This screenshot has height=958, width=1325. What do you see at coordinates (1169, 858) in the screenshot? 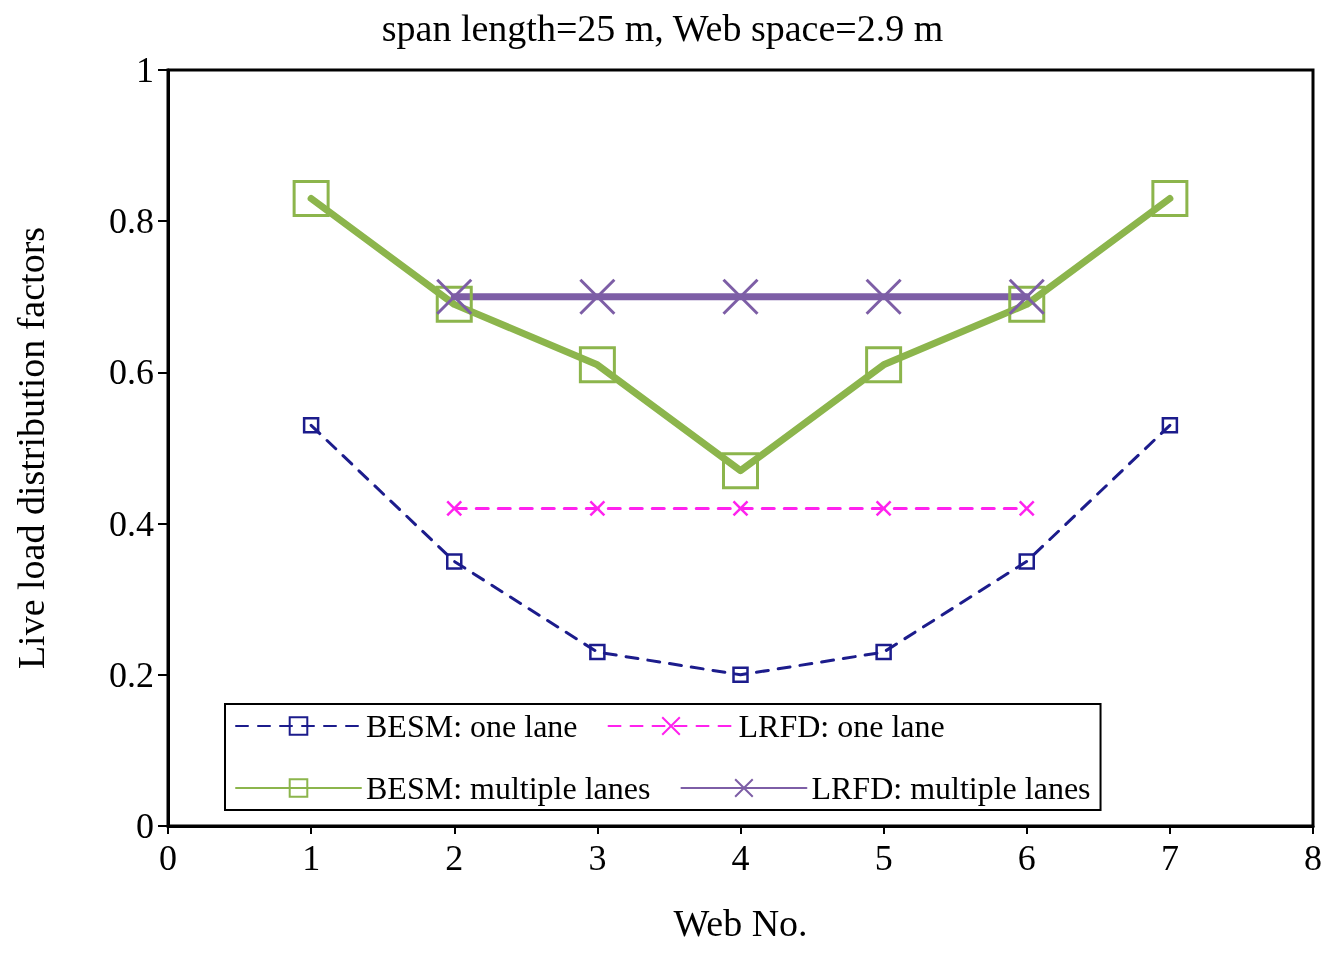
I see `x-tick-label: 7` at bounding box center [1169, 858].